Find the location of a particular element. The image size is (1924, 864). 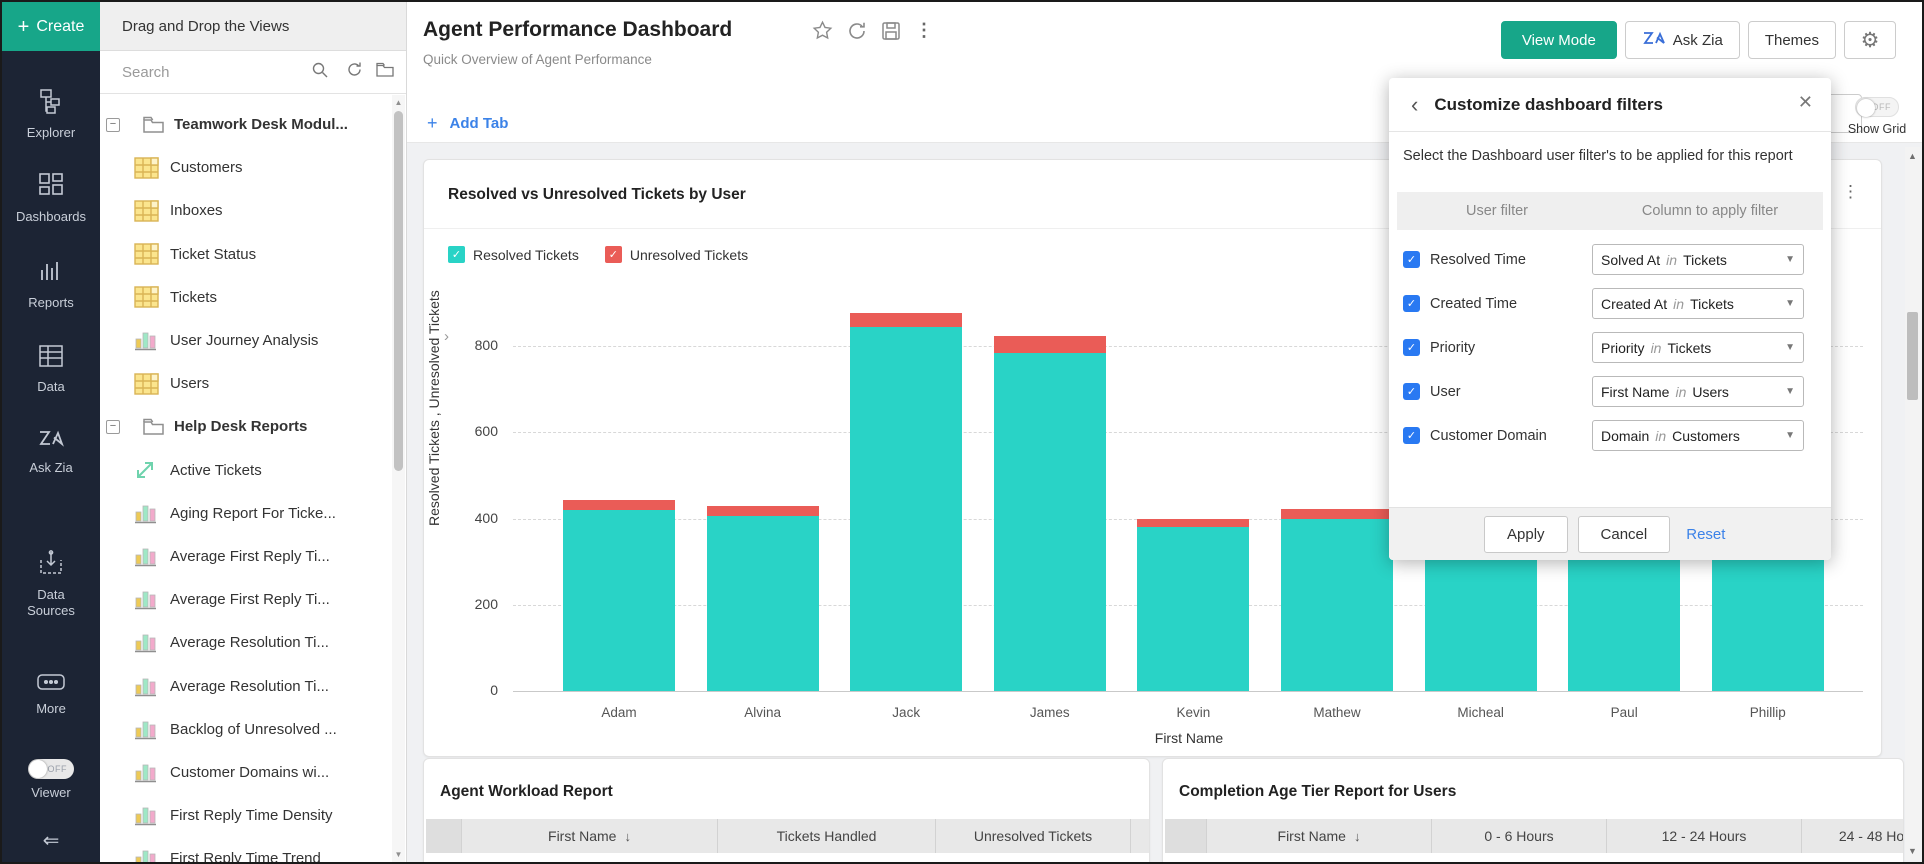

refresh-views-icon is located at coordinates (354, 72).